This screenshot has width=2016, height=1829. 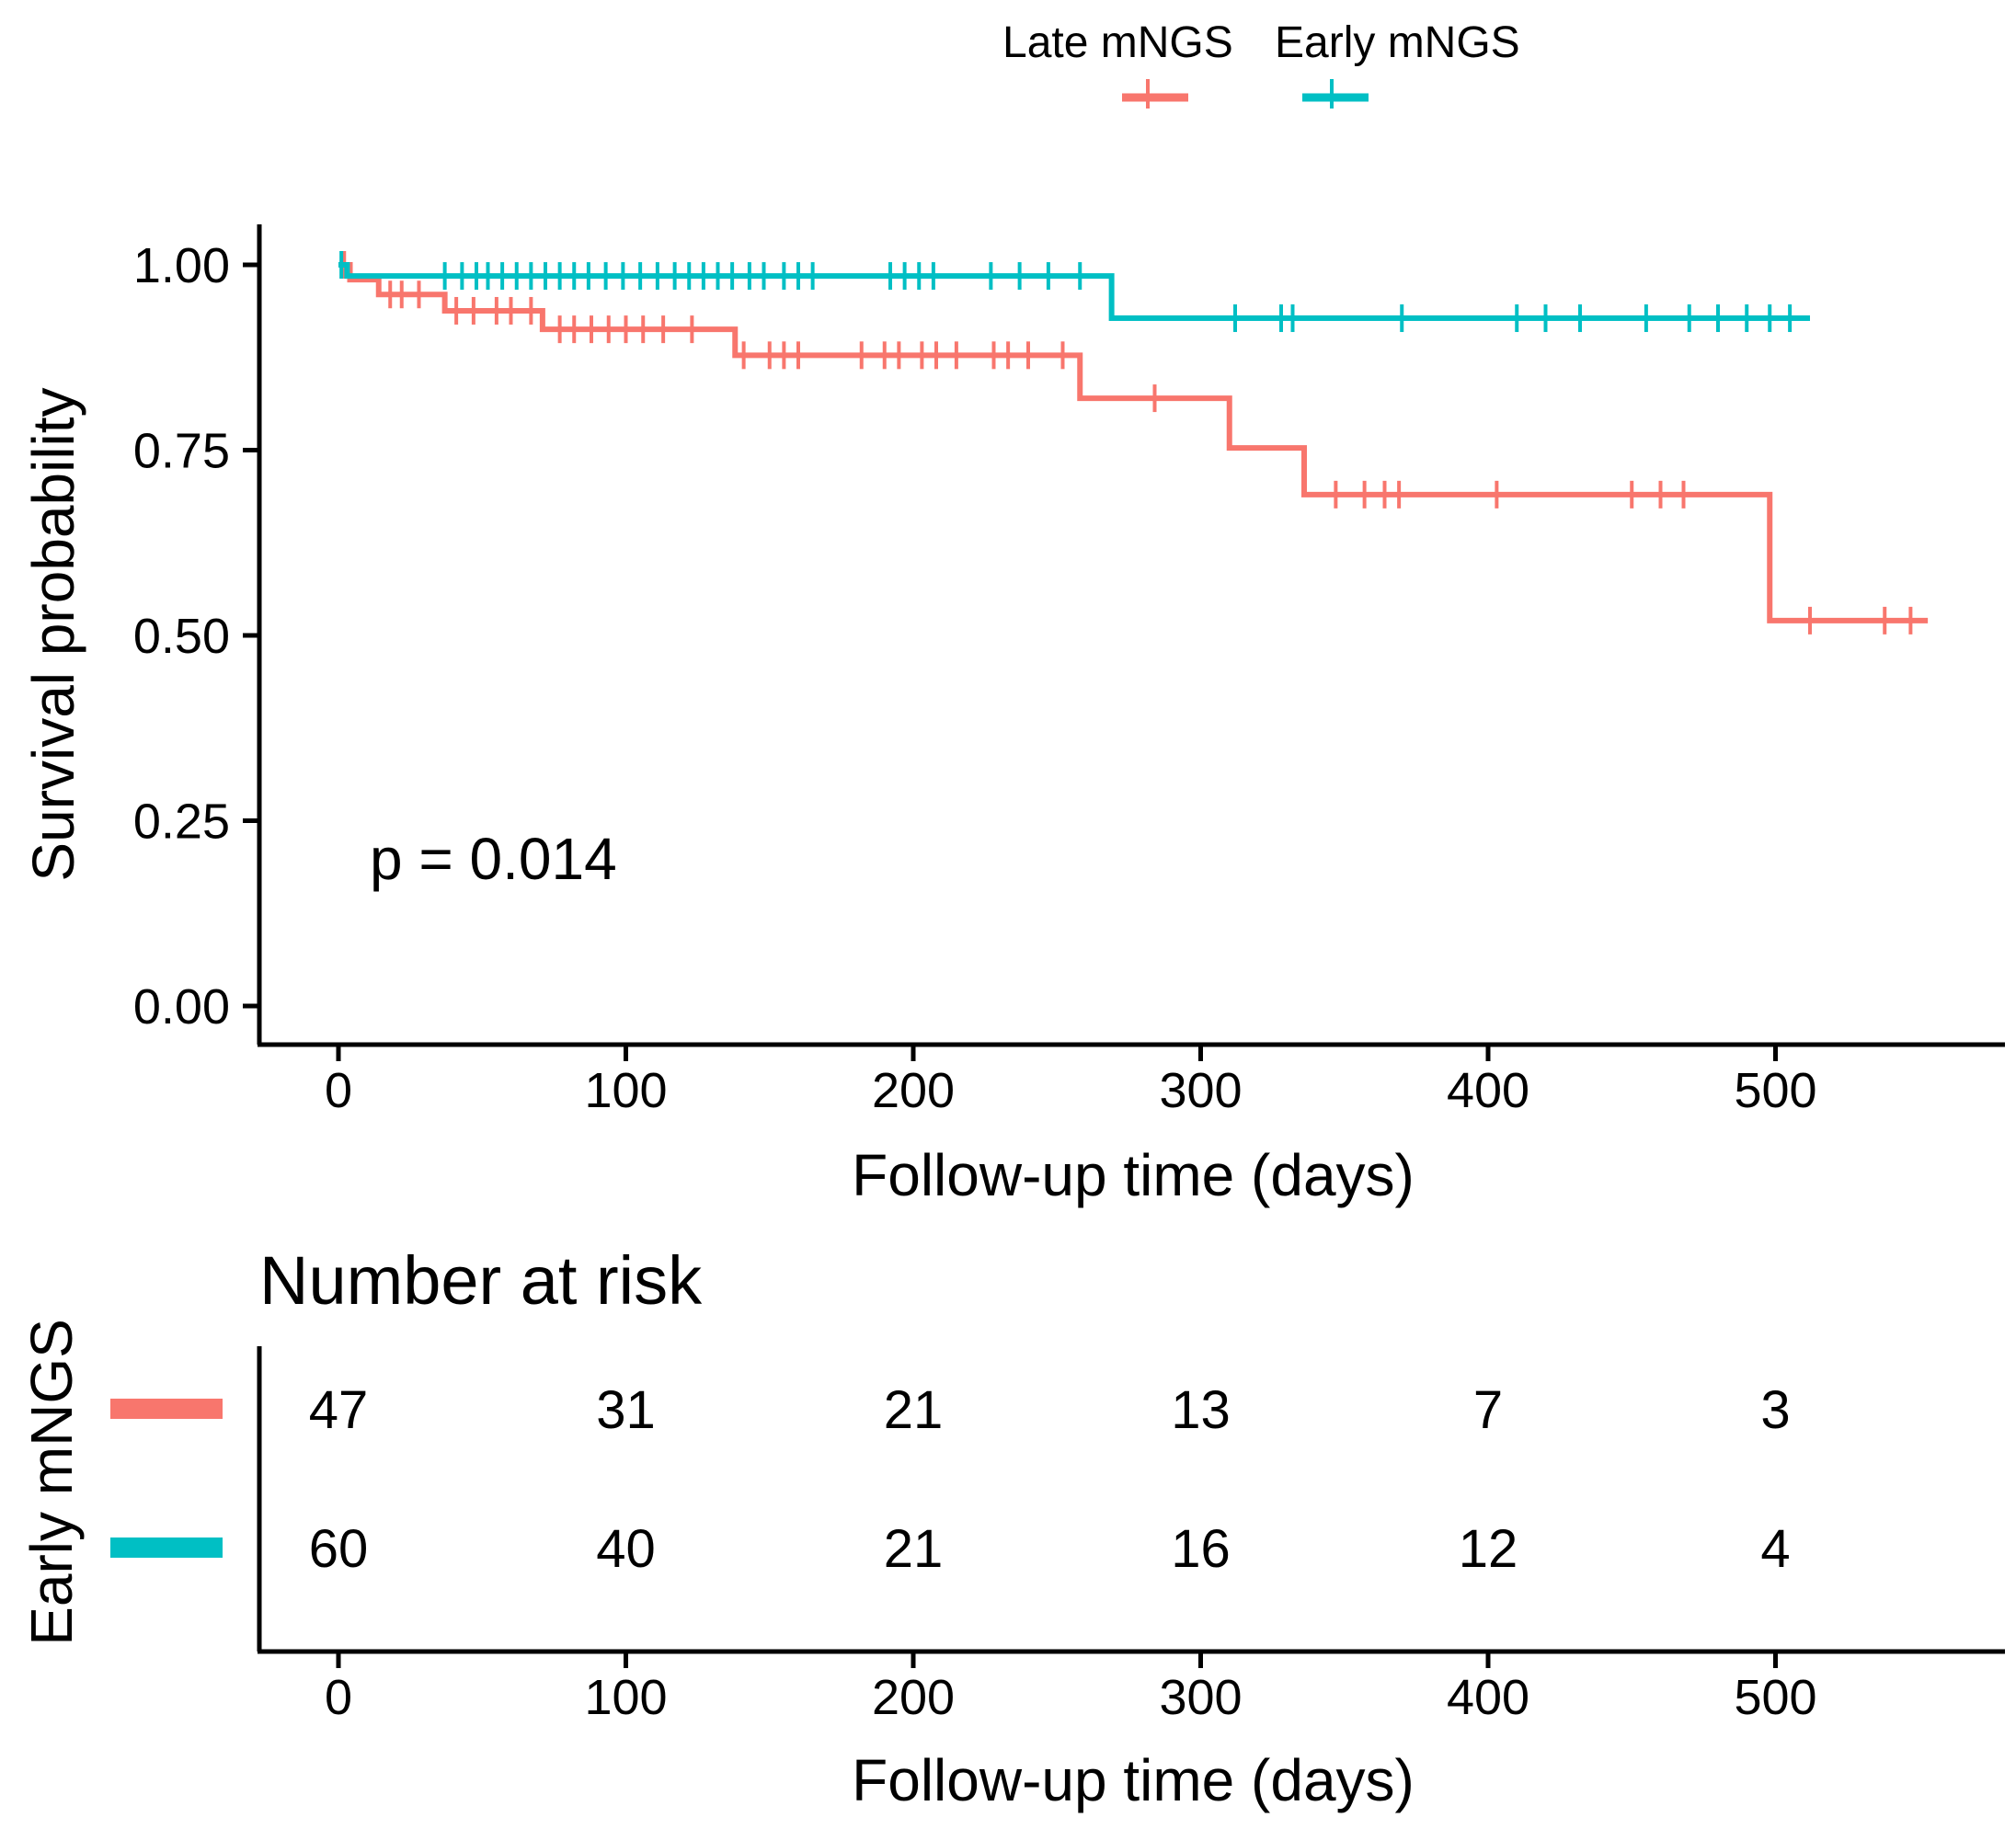 What do you see at coordinates (1133, 1780) in the screenshot?
I see `risk-x-axis-title: Follow-up time (days)` at bounding box center [1133, 1780].